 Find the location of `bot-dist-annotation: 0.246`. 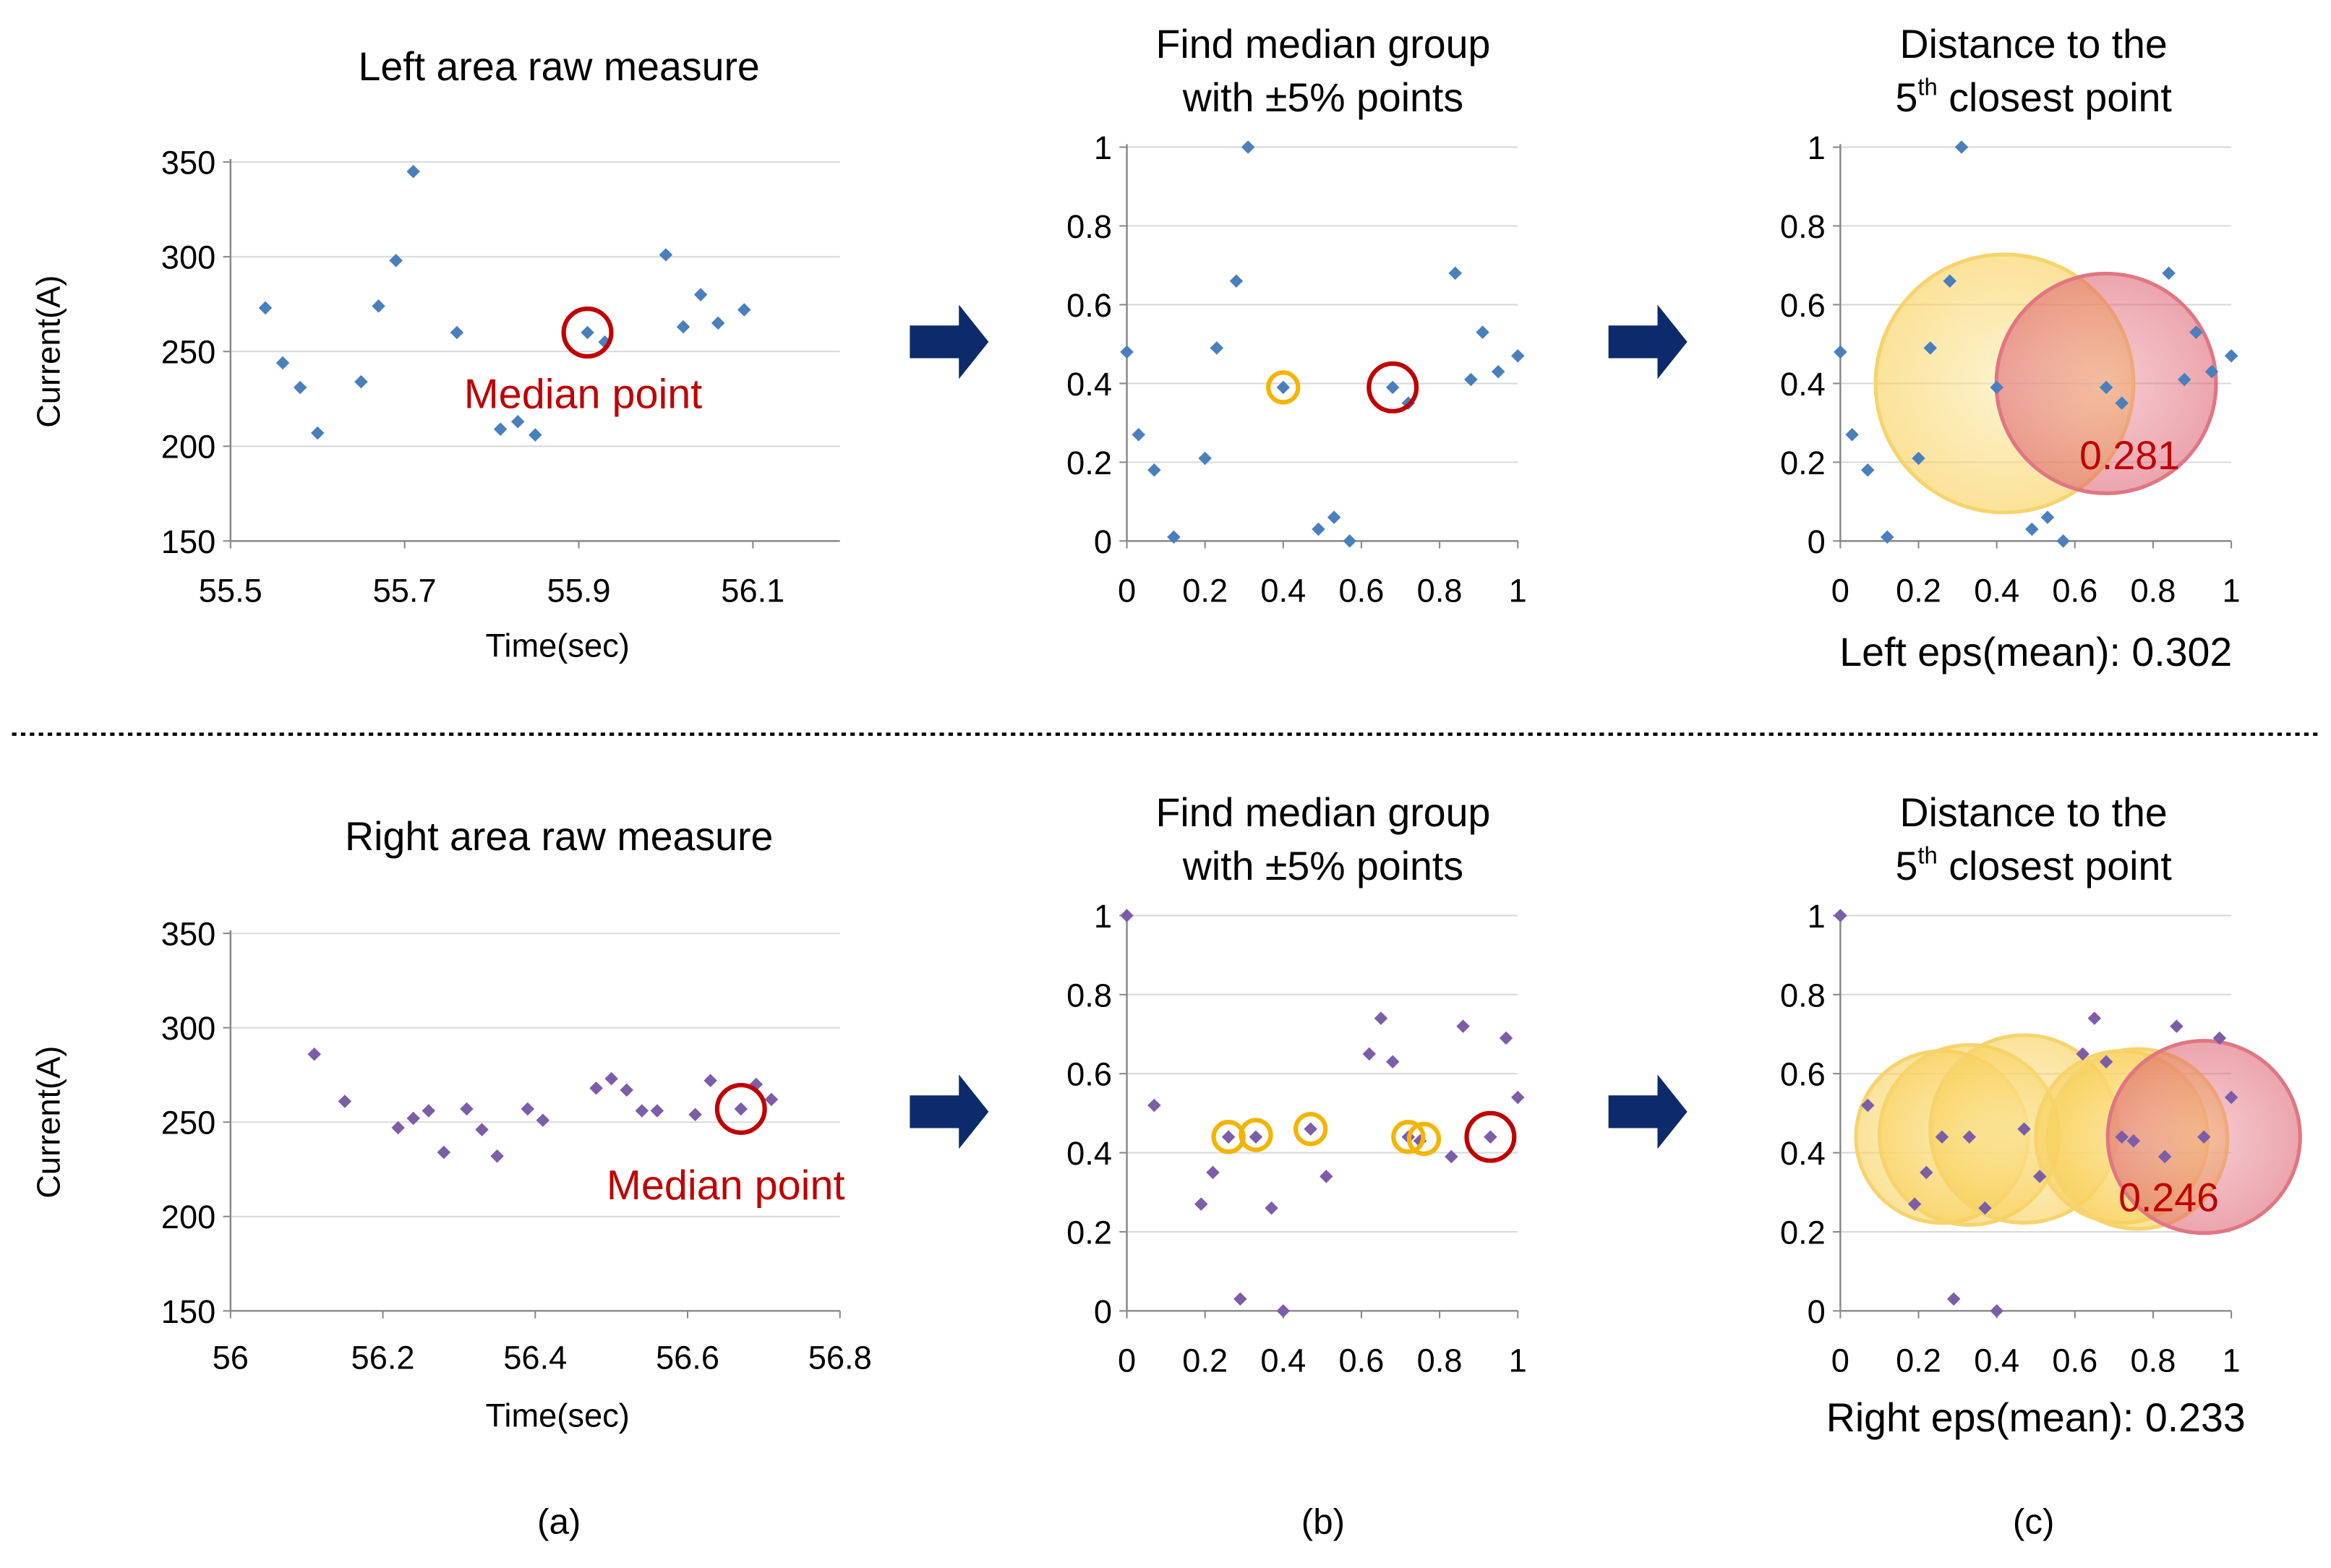

bot-dist-annotation: 0.246 is located at coordinates (2168, 1197).